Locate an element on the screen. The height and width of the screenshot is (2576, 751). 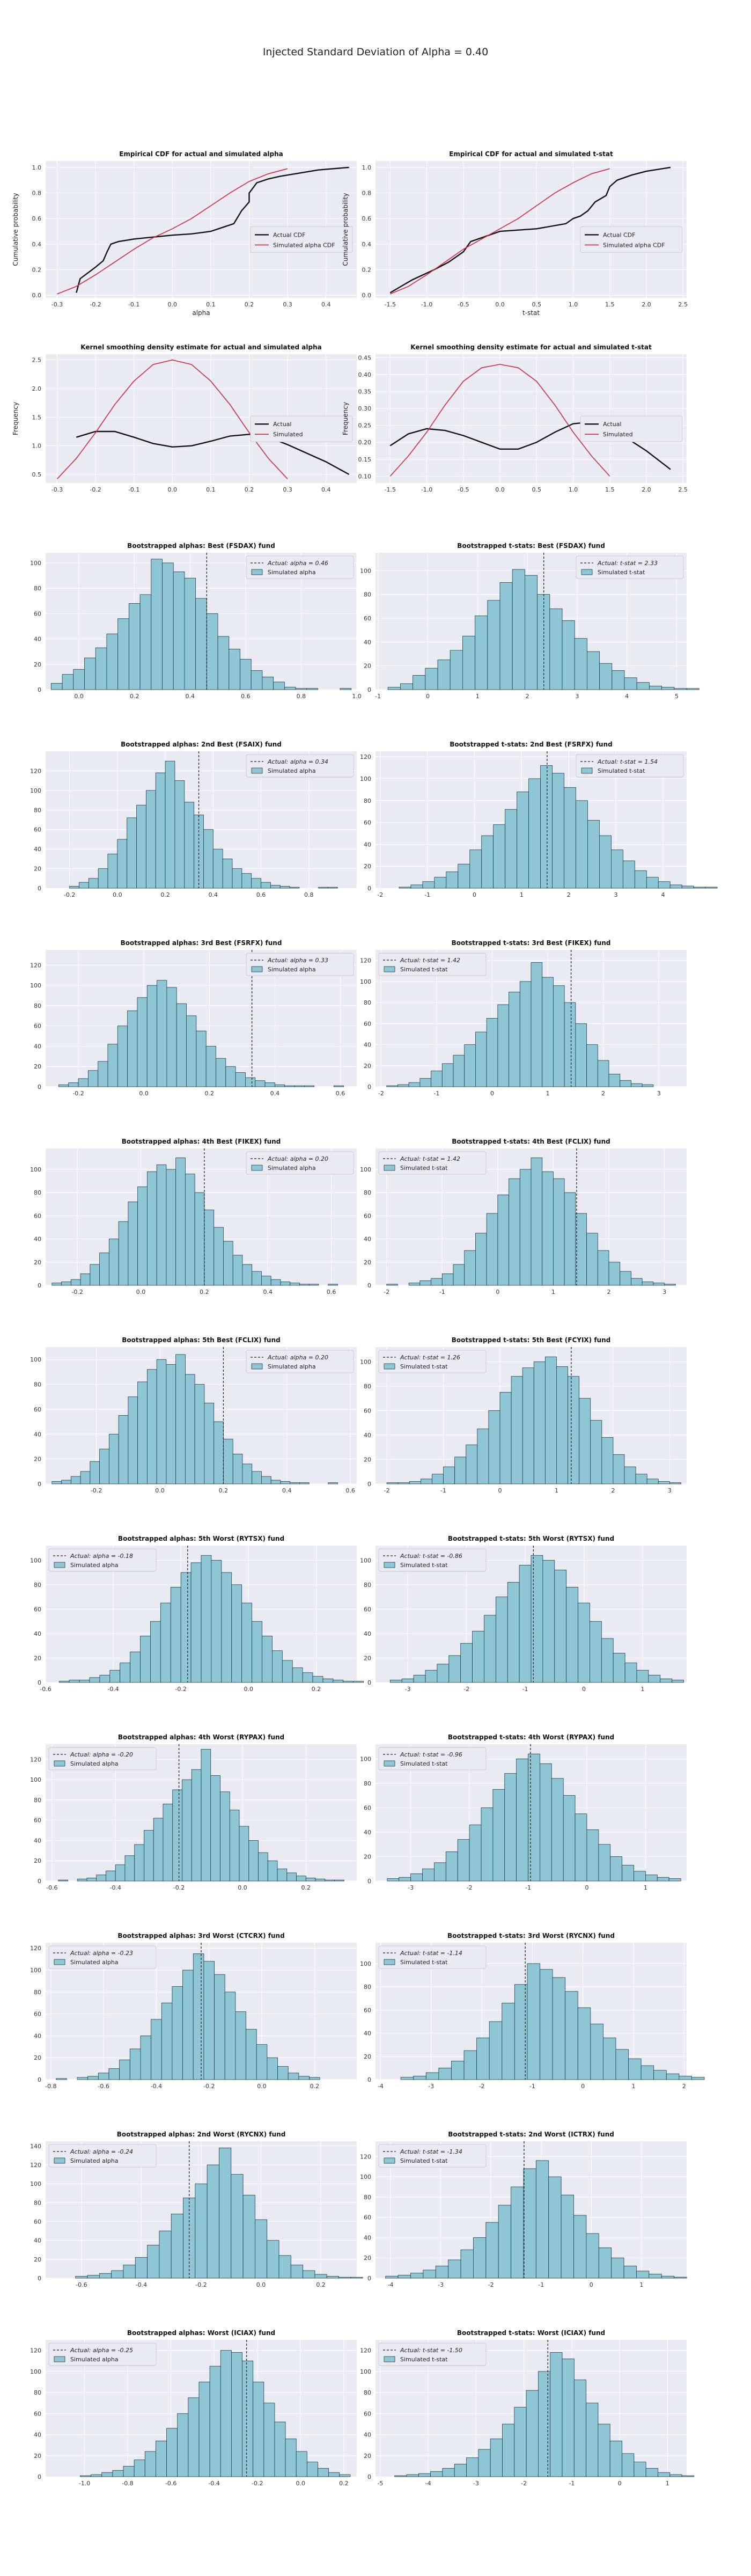
y-tick-label: 0.4 is located at coordinates (37, 244).